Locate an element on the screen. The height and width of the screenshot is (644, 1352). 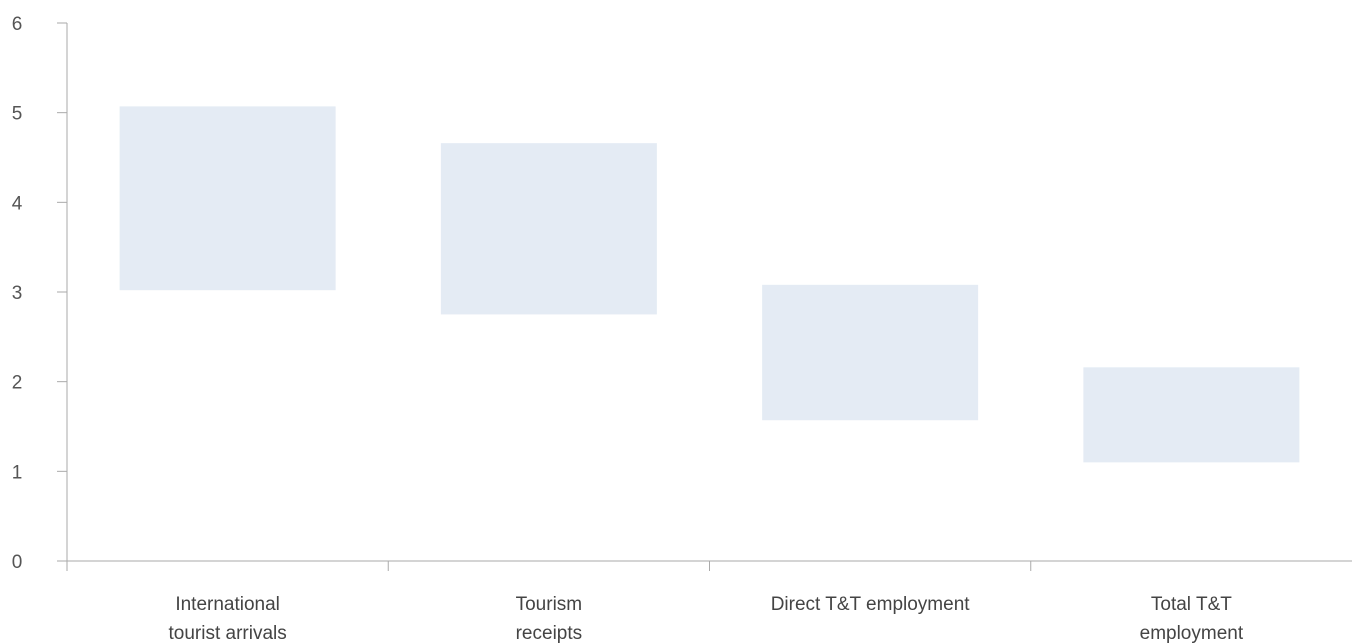
category-label: Tourism receipts is located at coordinates (549, 619).